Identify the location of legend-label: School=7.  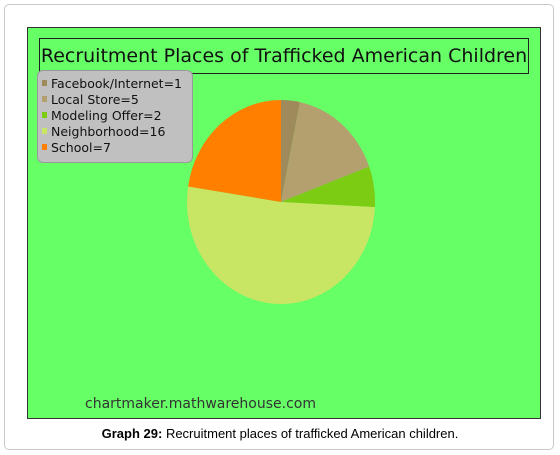
(81, 147).